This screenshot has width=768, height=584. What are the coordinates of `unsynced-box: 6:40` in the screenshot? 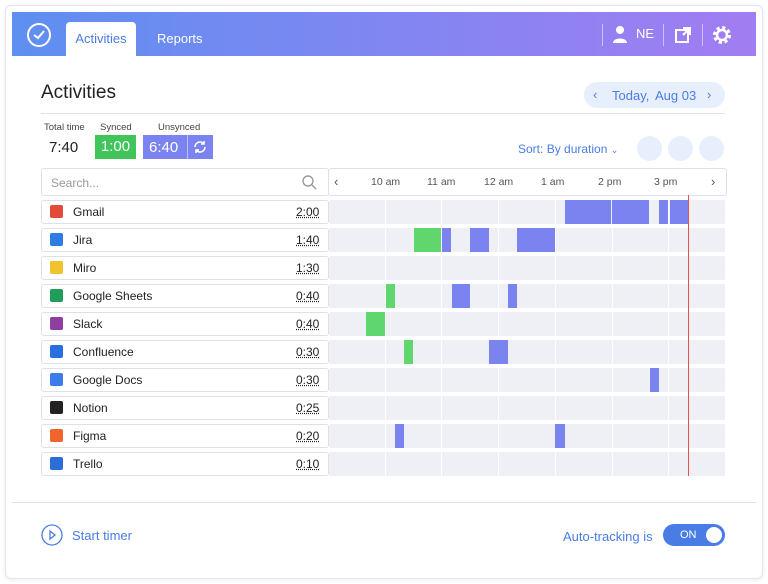 It's located at (178, 147).